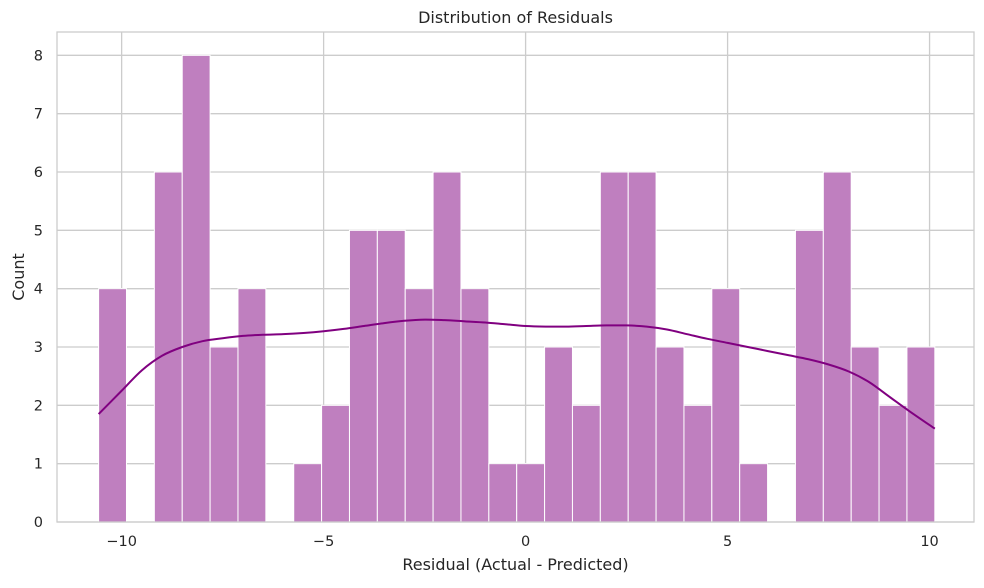  What do you see at coordinates (121, 542) in the screenshot?
I see `x-tick-label-0: −10` at bounding box center [121, 542].